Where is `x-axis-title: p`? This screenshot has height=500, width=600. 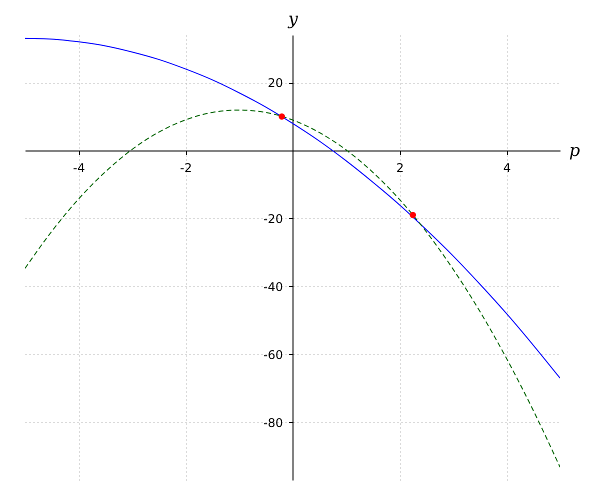 x-axis-title: p is located at coordinates (574, 150).